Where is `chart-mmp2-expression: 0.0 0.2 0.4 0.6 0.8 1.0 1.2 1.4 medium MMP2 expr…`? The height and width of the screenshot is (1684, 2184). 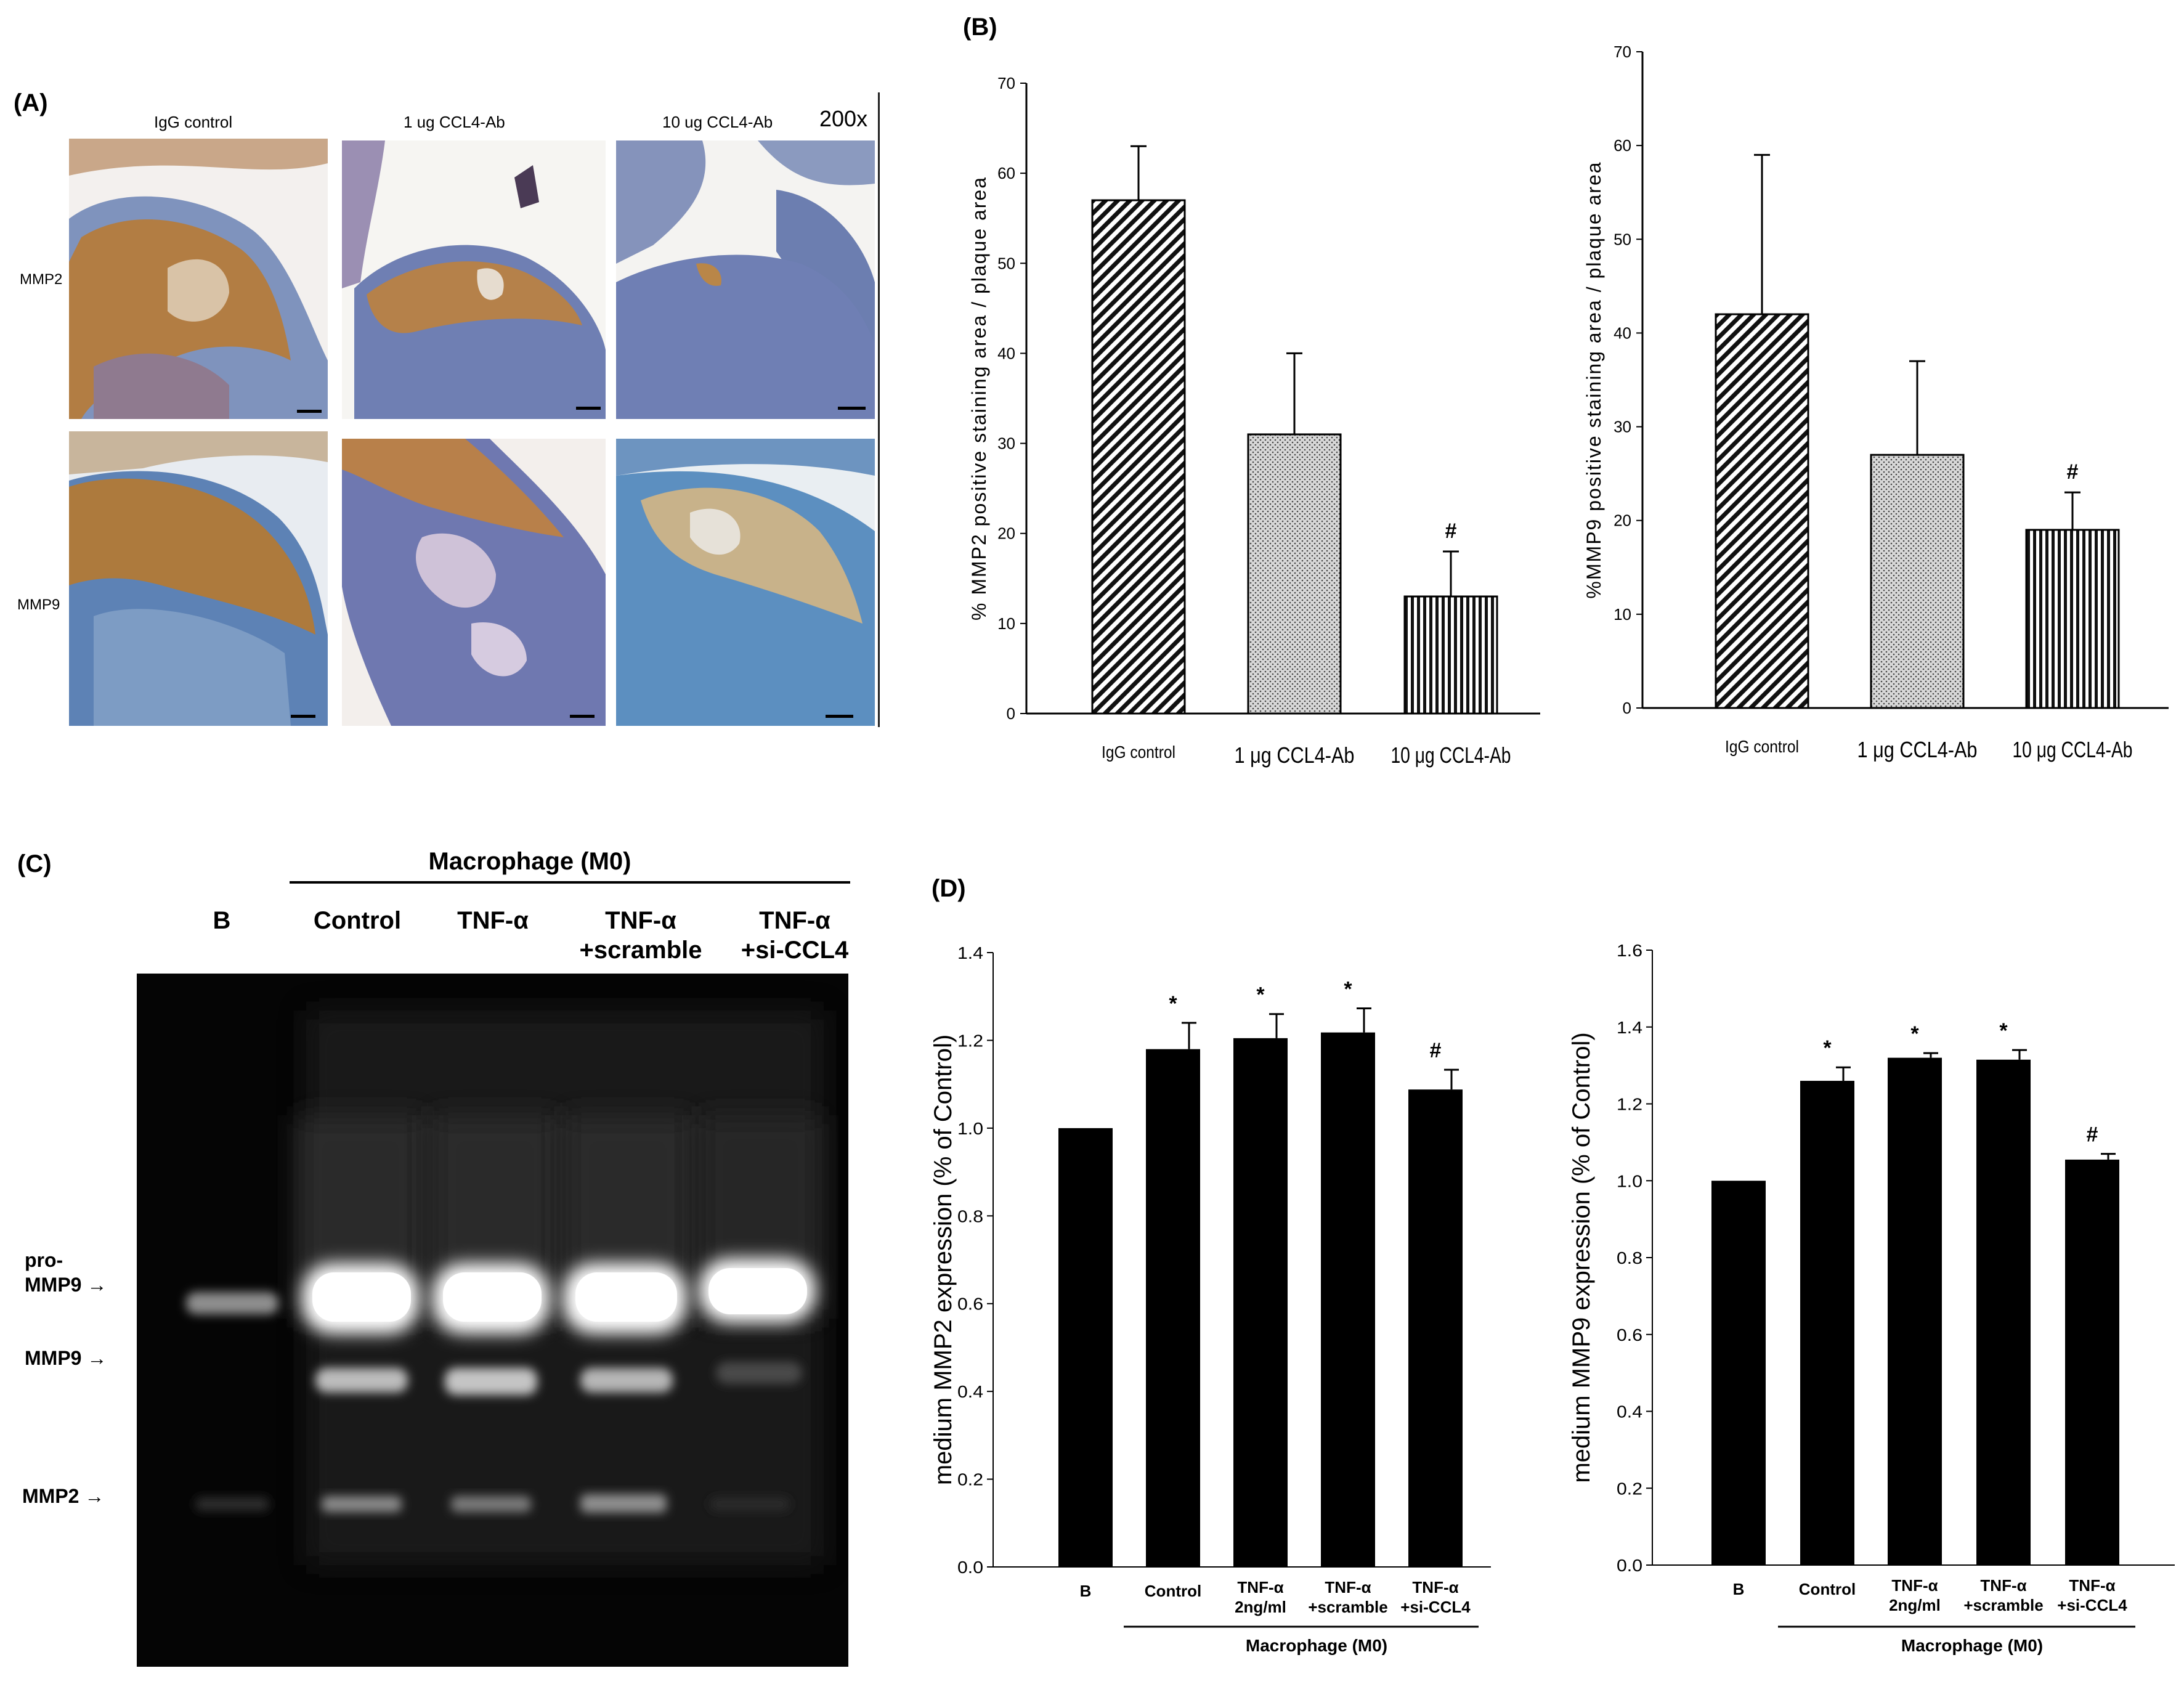 chart-mmp2-expression: 0.0 0.2 0.4 0.6 0.8 1.0 1.2 1.4 medium MMP2 expr… is located at coordinates (1210, 1299).